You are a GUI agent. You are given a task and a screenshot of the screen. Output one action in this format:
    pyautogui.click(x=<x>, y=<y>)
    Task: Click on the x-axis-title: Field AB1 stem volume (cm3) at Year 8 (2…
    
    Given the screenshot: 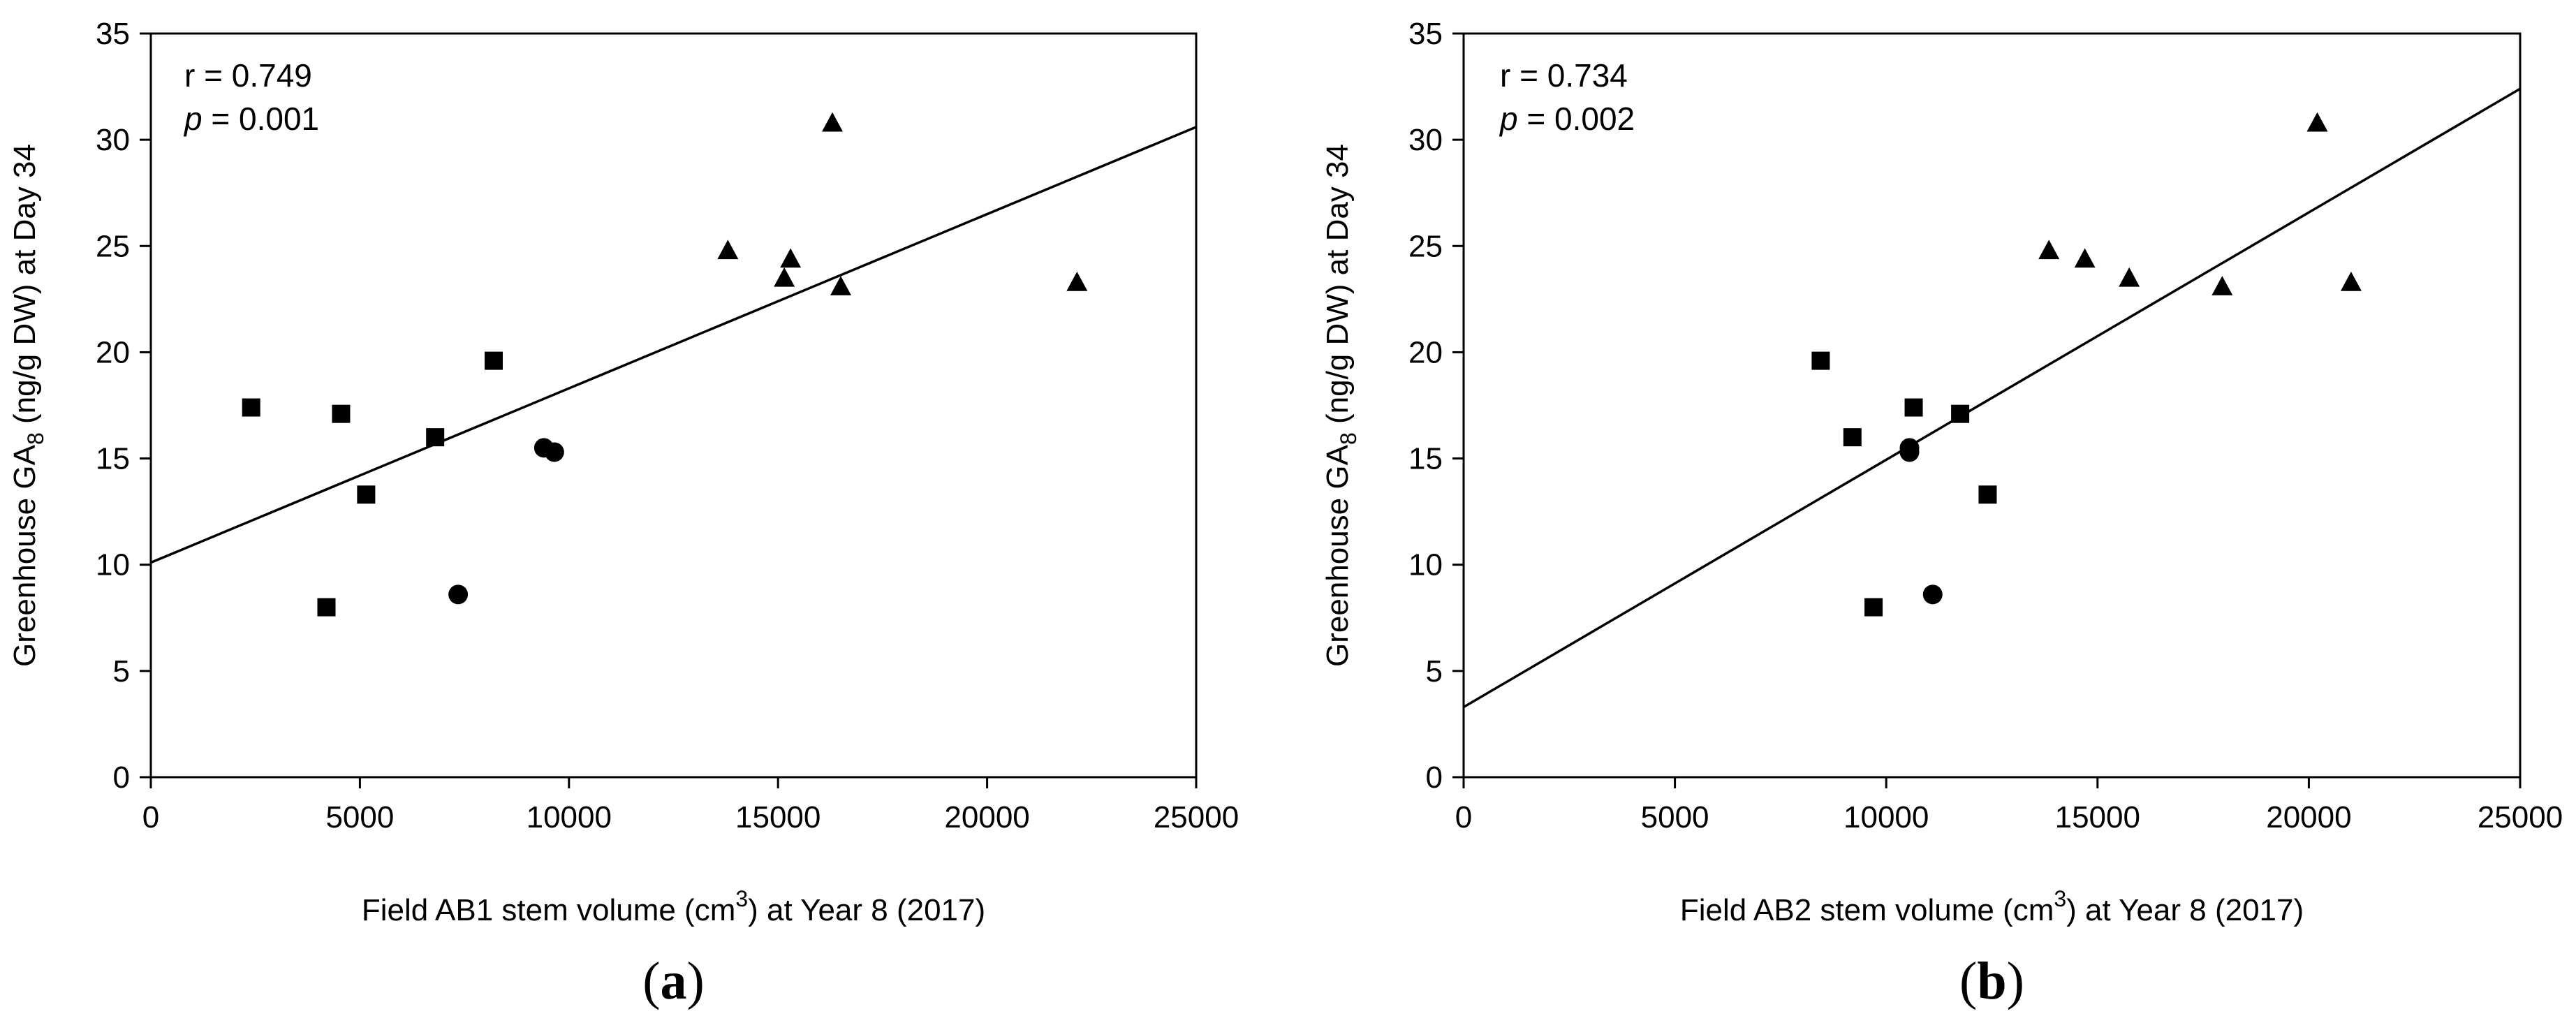 What is the action you would take?
    pyautogui.click(x=673, y=907)
    